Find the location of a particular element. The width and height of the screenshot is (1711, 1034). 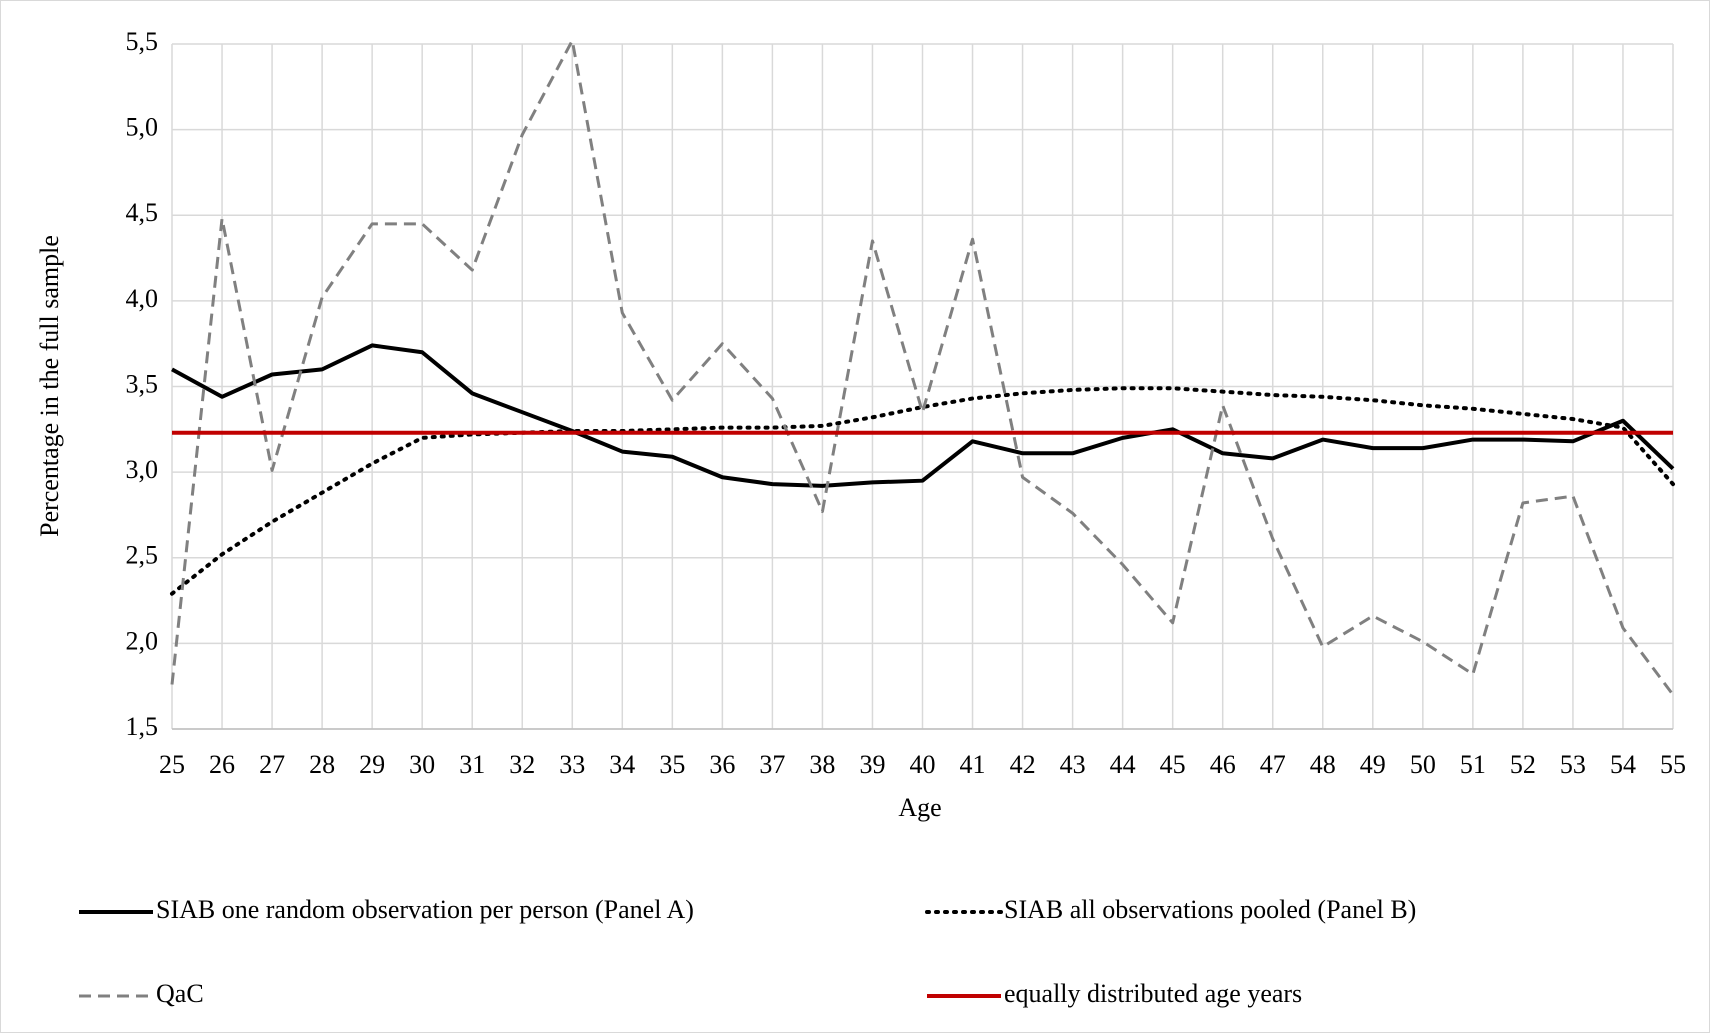

y-tick-label: 4,0 is located at coordinates (142, 298).